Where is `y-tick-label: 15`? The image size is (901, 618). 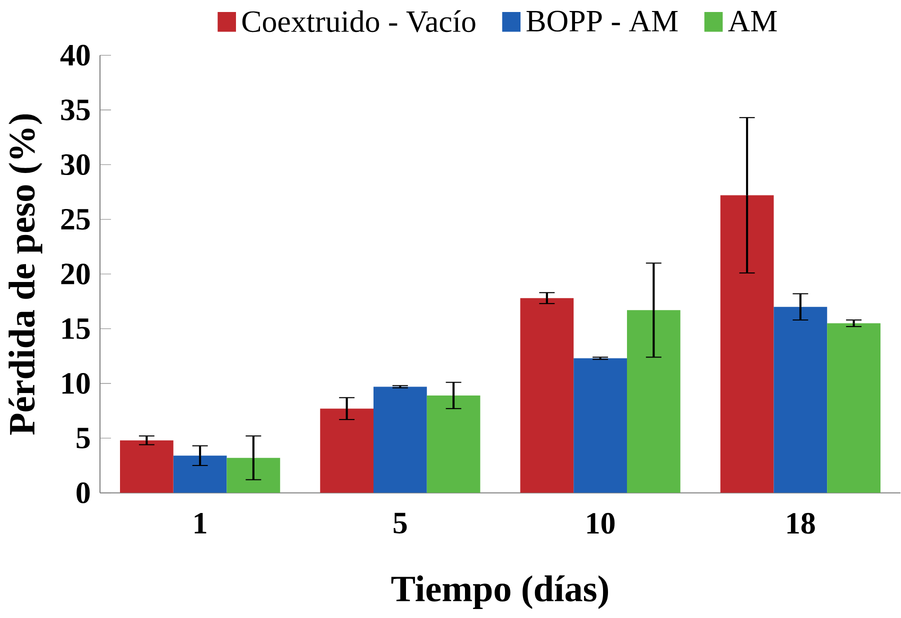 y-tick-label: 15 is located at coordinates (76, 329).